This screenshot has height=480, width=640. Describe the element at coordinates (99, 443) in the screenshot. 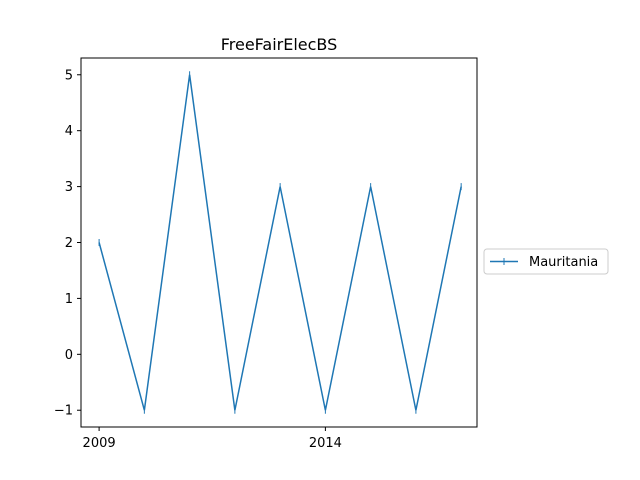

I see `x-tick-label: 2009` at that location.